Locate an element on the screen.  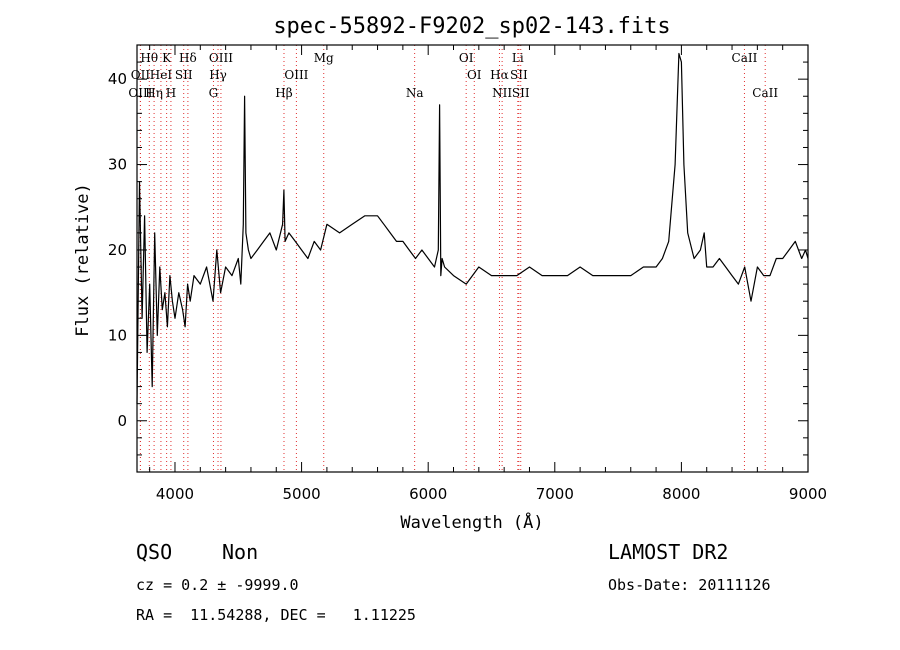
coordinates-readout: RA = 11.54288, DEC = 1.11225 is located at coordinates (276, 615).